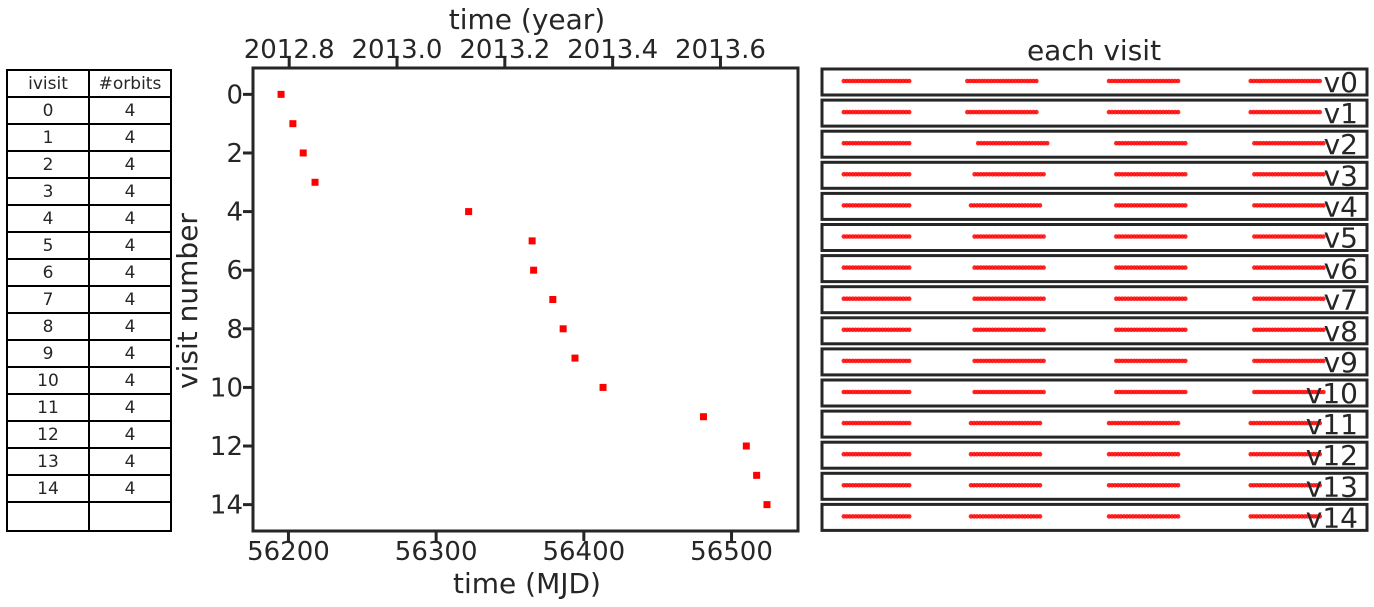 Image resolution: width=1374 pixels, height=607 pixels. What do you see at coordinates (48, 245) in the screenshot?
I see `cell-ivisit: 5` at bounding box center [48, 245].